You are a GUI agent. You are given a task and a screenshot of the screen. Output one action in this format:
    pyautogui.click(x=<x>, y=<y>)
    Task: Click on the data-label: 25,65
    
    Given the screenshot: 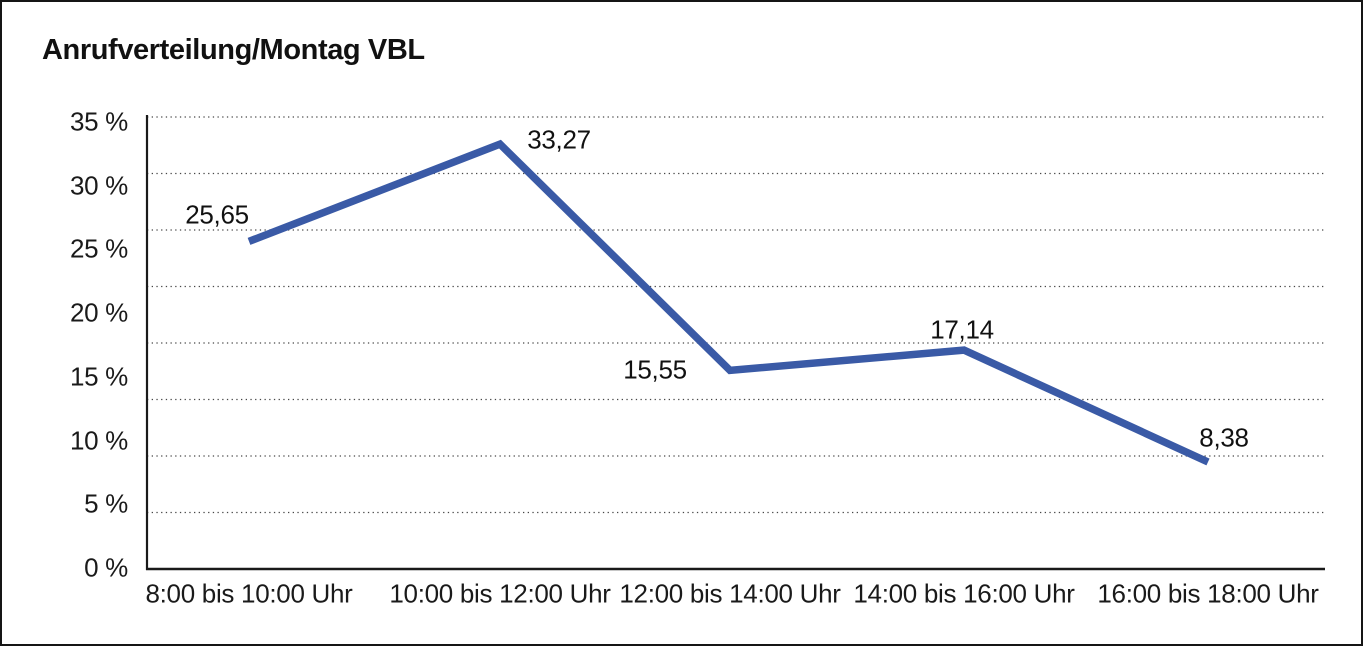 What is the action you would take?
    pyautogui.click(x=217, y=214)
    